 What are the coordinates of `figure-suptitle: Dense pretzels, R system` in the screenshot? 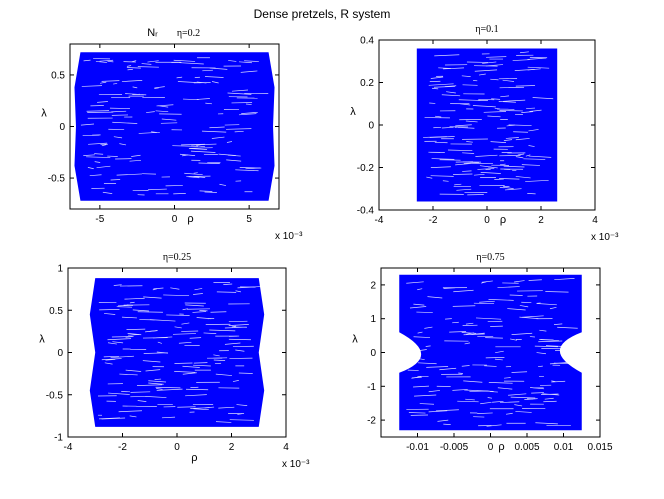 It's located at (322, 14).